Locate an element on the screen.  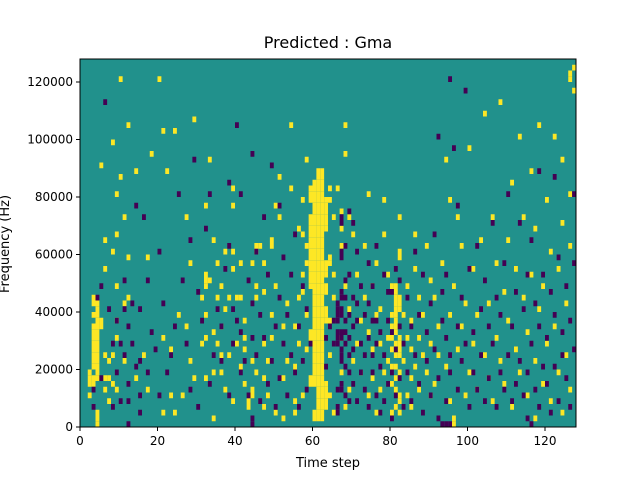
y-tick-label: 40000 is located at coordinates (54, 312).